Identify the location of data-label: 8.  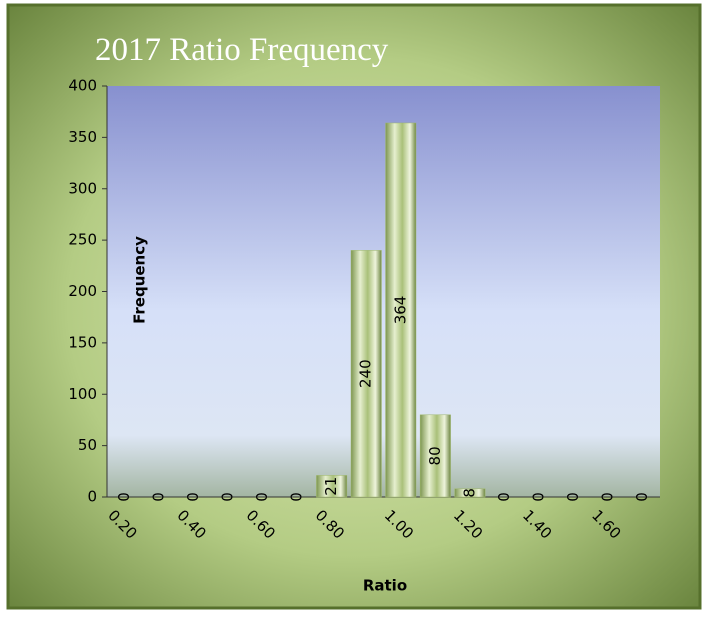
(469, 493).